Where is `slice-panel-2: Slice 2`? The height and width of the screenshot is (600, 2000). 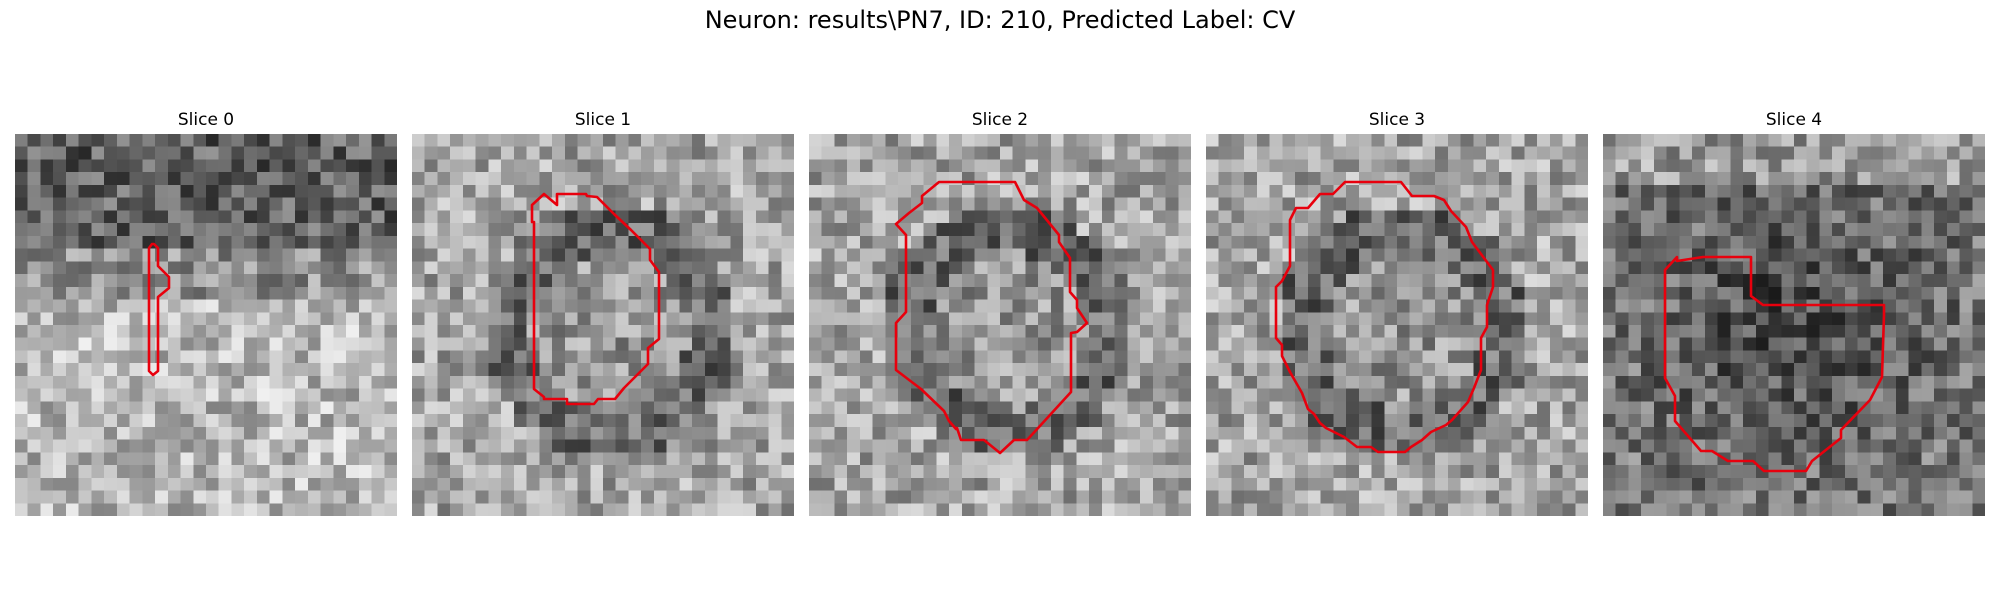 slice-panel-2: Slice 2 is located at coordinates (1000, 314).